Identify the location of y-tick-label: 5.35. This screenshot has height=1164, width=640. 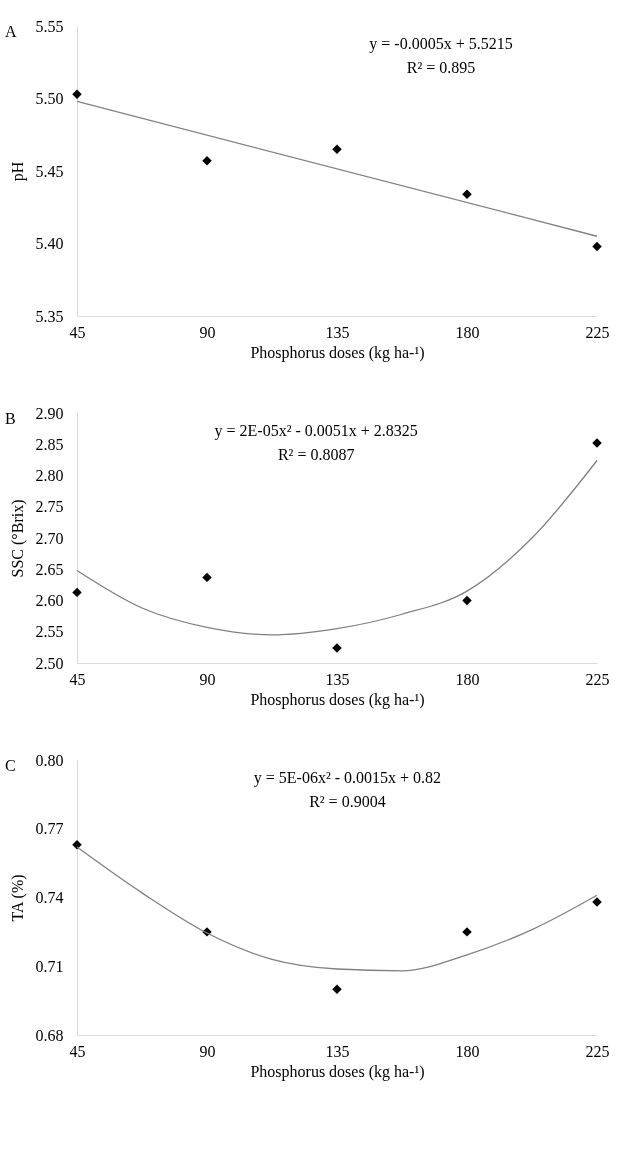
(49, 316).